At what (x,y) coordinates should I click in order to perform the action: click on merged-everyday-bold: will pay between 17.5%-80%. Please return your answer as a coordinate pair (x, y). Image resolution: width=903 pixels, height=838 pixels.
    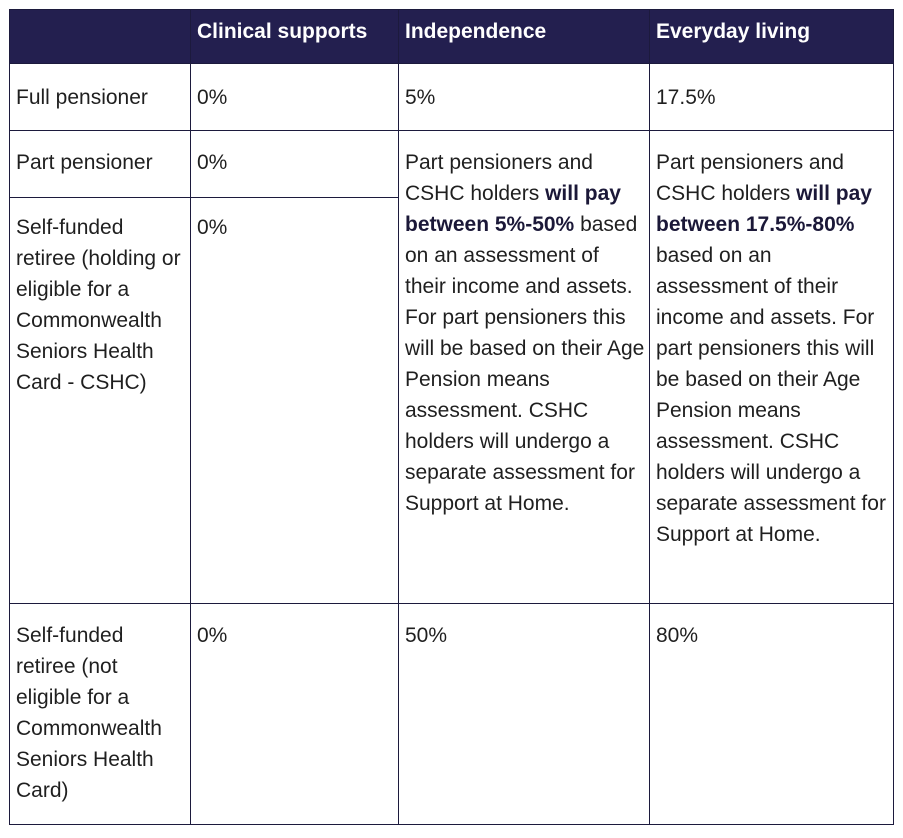
    Looking at the image, I should click on (764, 209).